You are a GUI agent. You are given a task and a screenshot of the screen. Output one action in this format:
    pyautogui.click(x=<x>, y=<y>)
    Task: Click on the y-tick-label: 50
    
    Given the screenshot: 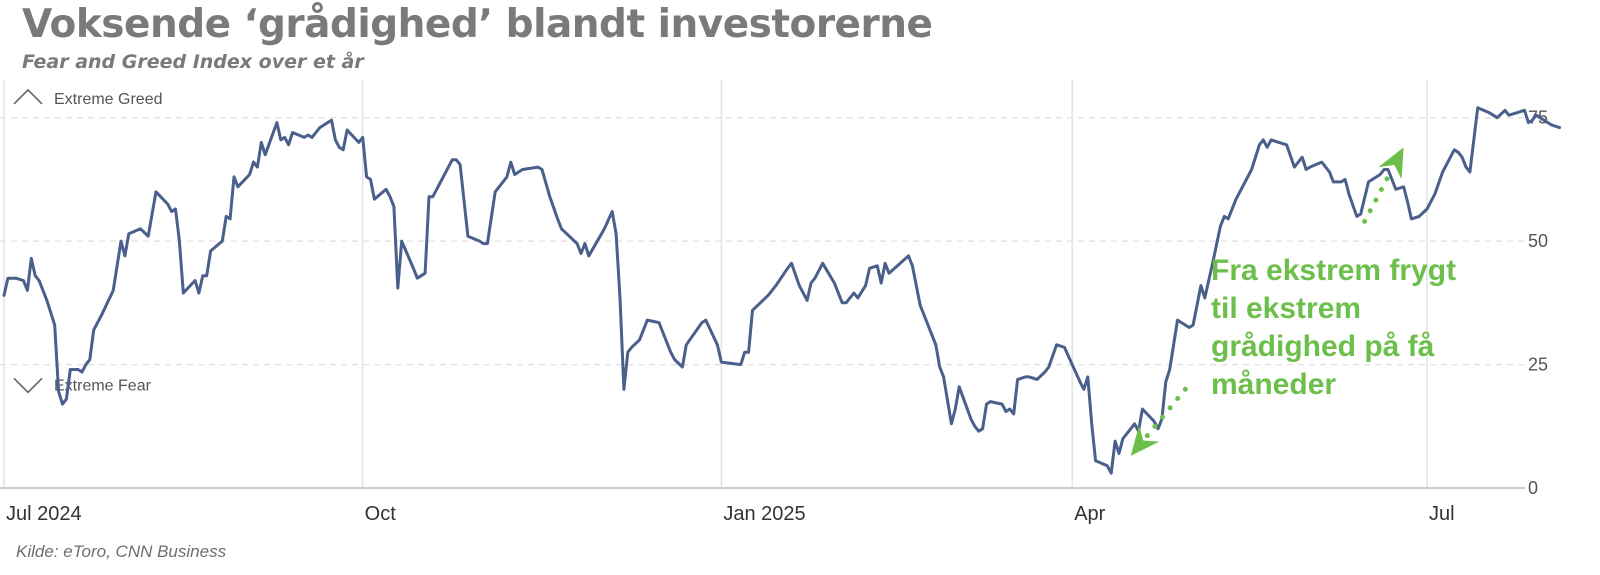 What is the action you would take?
    pyautogui.click(x=1538, y=241)
    